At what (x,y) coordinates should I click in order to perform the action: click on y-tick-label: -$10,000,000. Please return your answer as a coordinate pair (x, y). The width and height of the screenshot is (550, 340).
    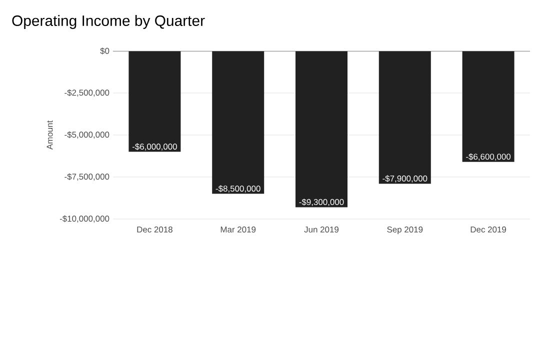
    Looking at the image, I should click on (85, 219).